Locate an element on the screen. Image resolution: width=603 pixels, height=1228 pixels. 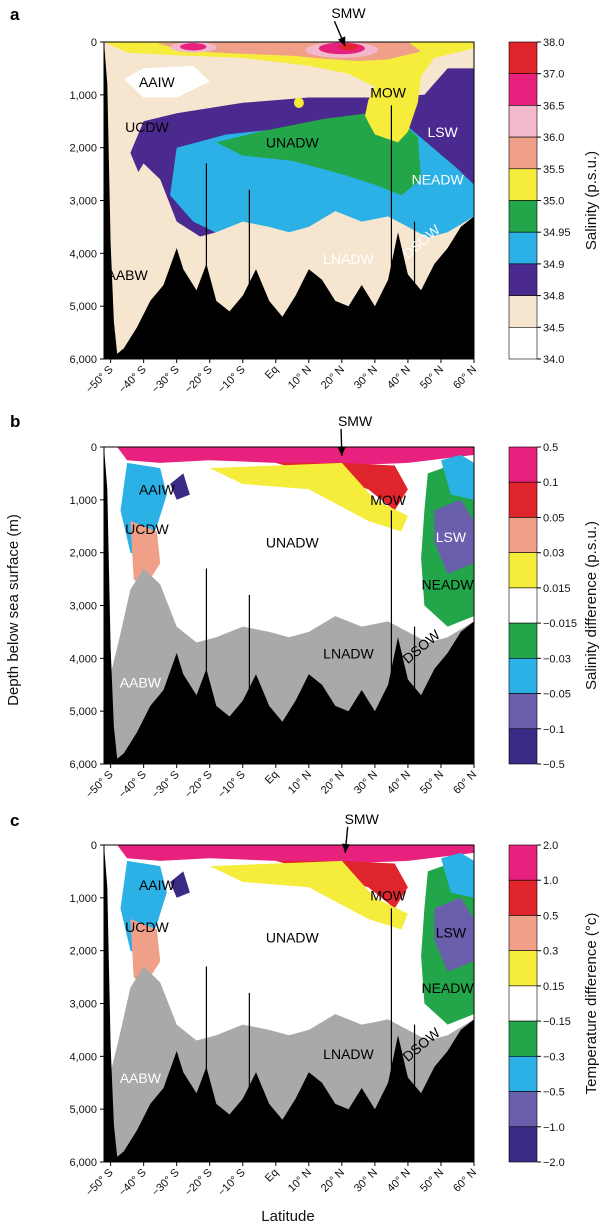
anomaly-mow-core is located at coordinates (341, 486).